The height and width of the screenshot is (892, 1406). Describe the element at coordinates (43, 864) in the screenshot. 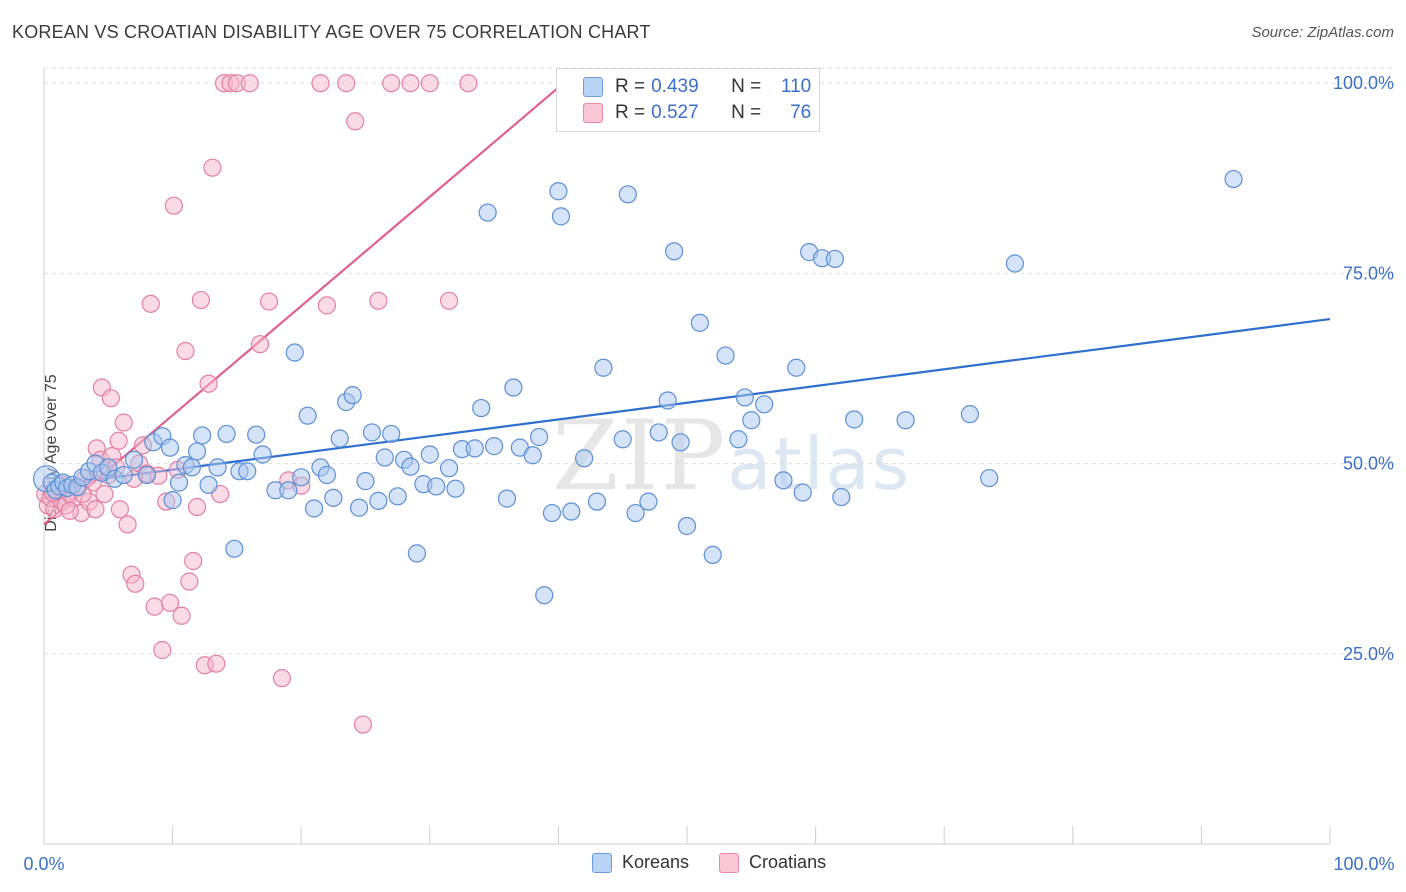

I see `x-tick-label: 0.0%` at that location.